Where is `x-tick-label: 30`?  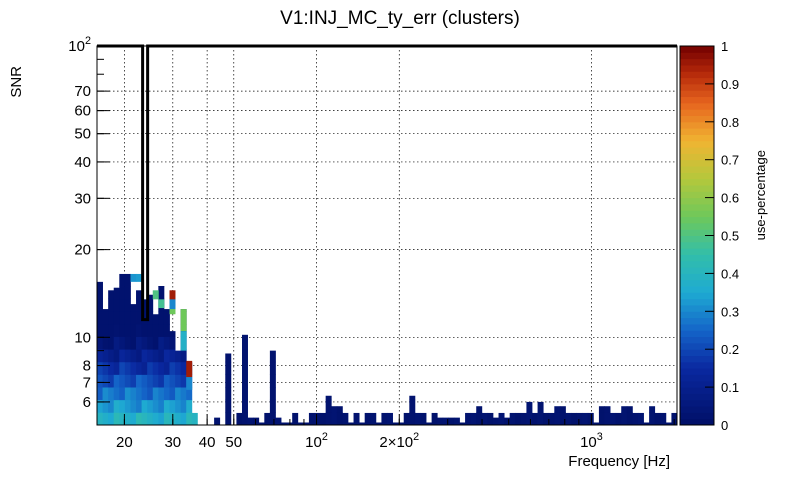
x-tick-label: 30 is located at coordinates (172, 442).